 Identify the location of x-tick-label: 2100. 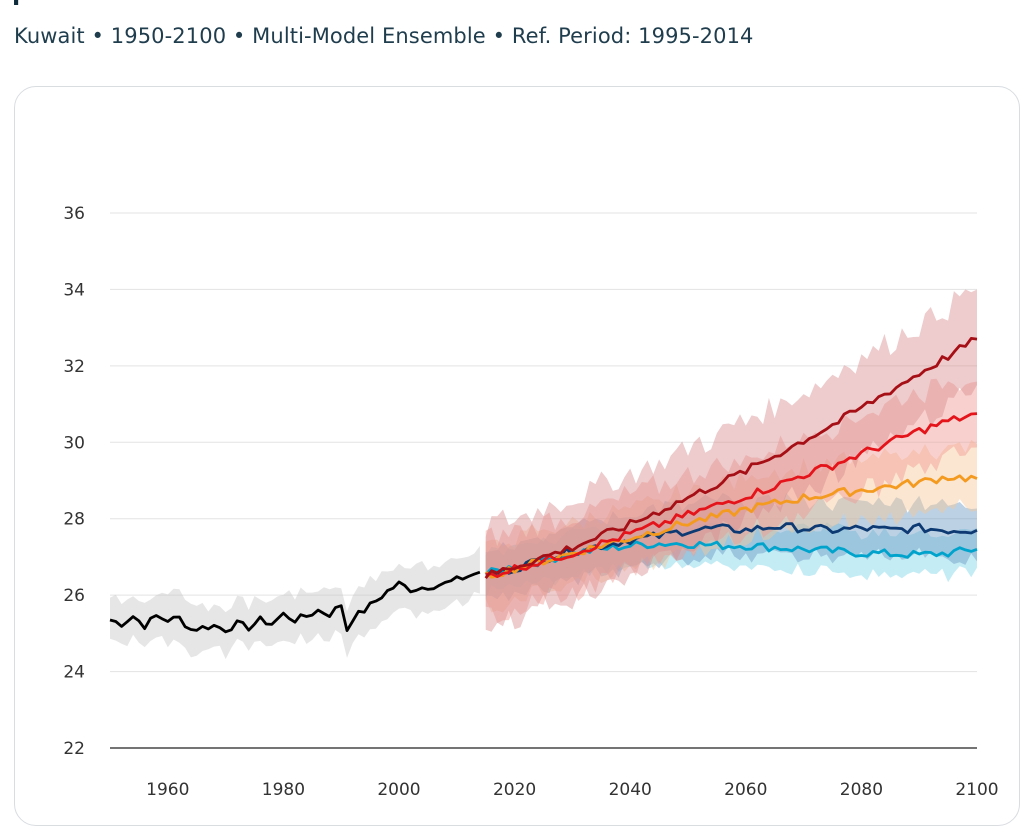
(976, 790).